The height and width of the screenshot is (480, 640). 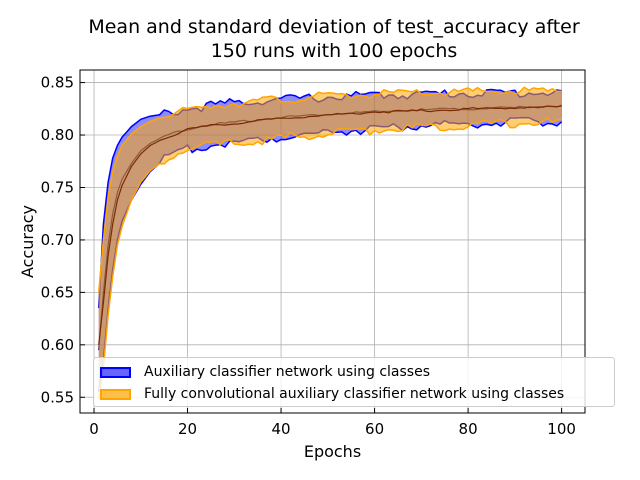 What do you see at coordinates (332, 451) in the screenshot?
I see `x-axis-label: Epochs` at bounding box center [332, 451].